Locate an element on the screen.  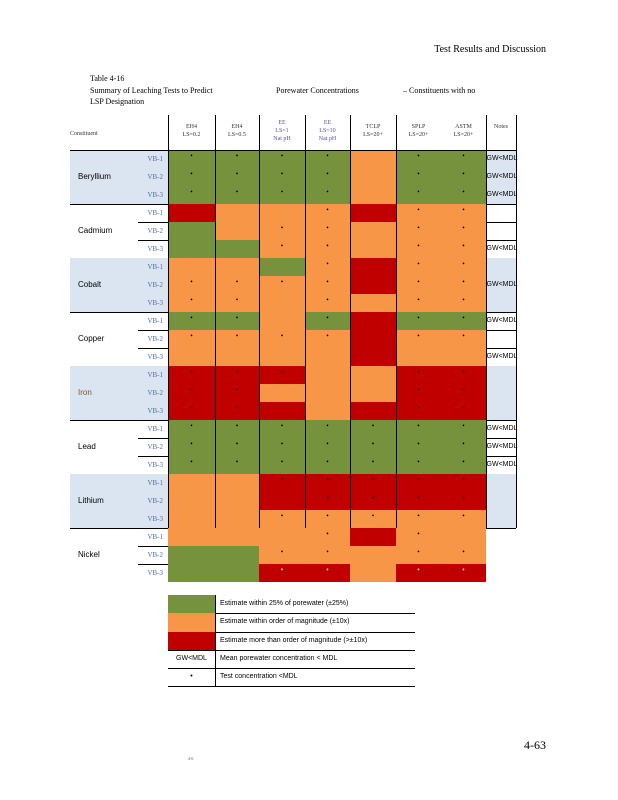
sample-label: VB-3 is located at coordinates (155, 357).